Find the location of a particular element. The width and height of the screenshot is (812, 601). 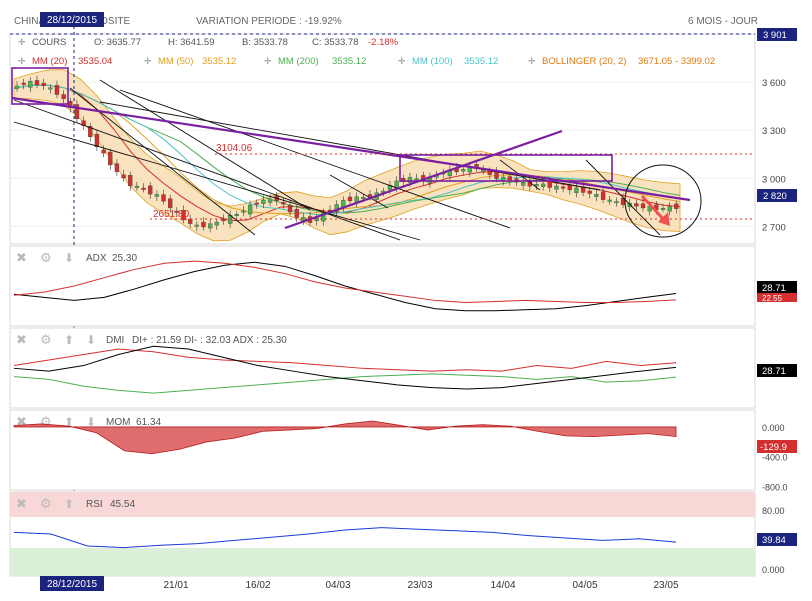

rsi-oversold-zone is located at coordinates (382, 562).